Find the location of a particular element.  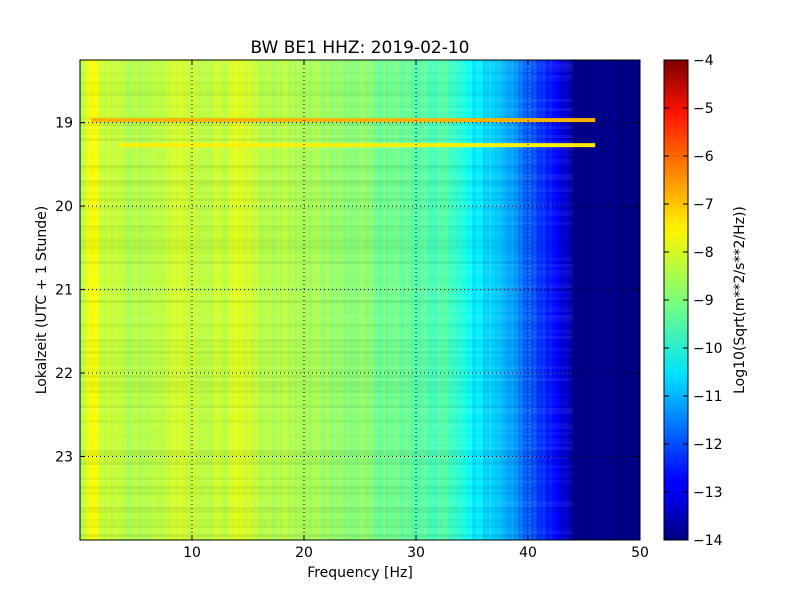

y-tick-label: 21 is located at coordinates (64, 291).